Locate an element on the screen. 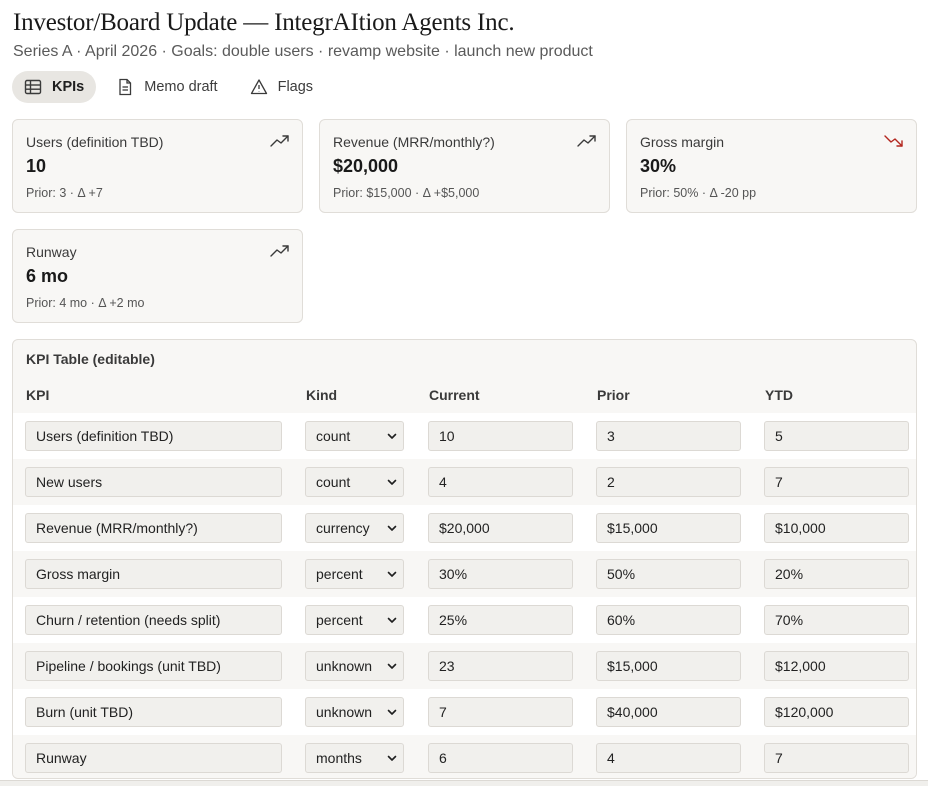 This screenshot has height=786, width=928. current-input: 10 is located at coordinates (500, 436).